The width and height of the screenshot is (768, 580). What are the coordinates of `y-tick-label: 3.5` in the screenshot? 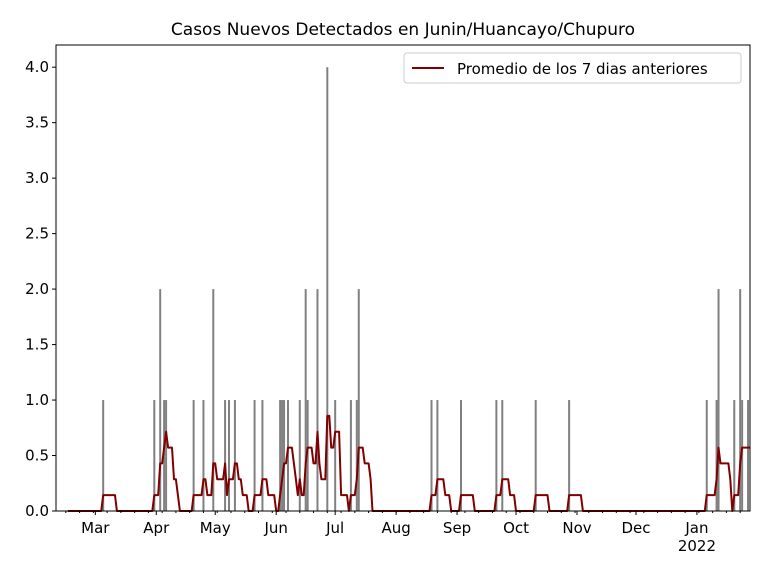 It's located at (37, 123).